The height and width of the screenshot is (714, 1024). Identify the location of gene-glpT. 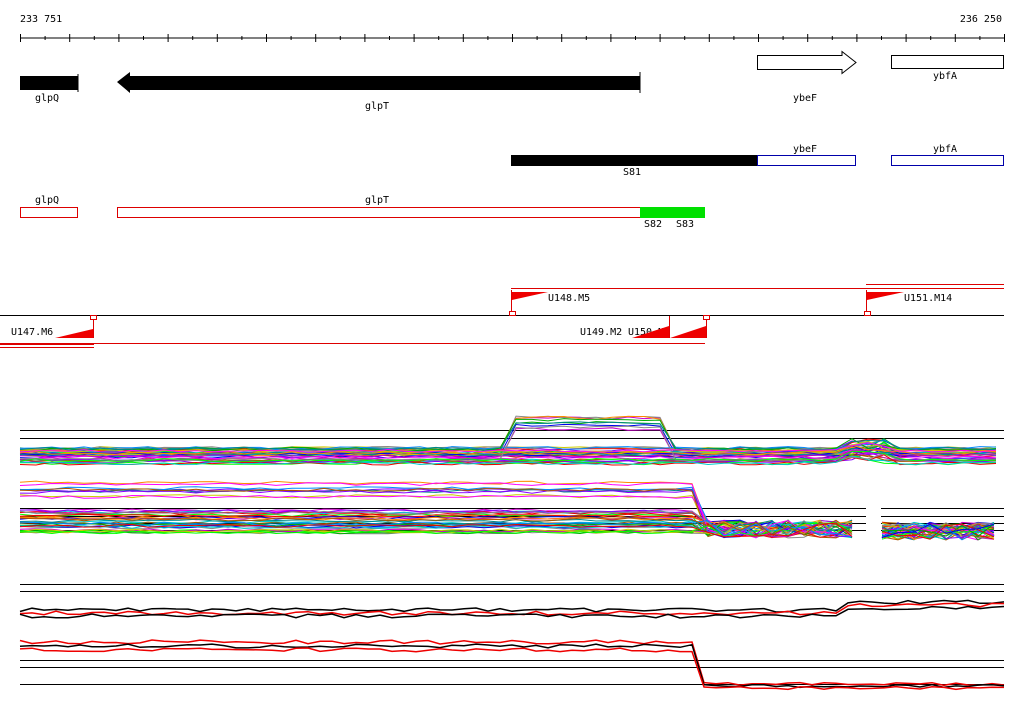
(378, 82).